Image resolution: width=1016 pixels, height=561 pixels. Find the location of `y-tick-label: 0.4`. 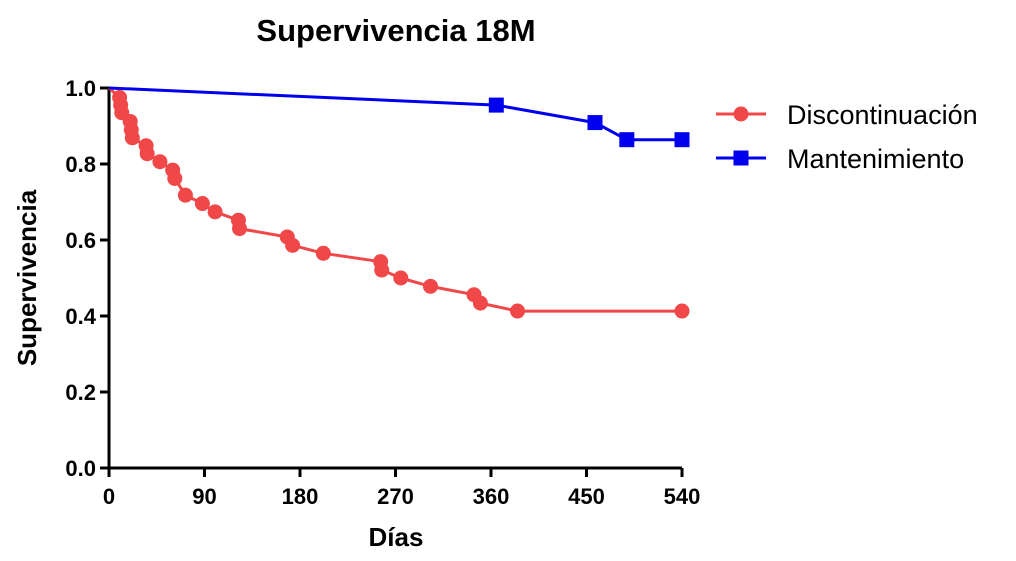

y-tick-label: 0.4 is located at coordinates (80, 316).